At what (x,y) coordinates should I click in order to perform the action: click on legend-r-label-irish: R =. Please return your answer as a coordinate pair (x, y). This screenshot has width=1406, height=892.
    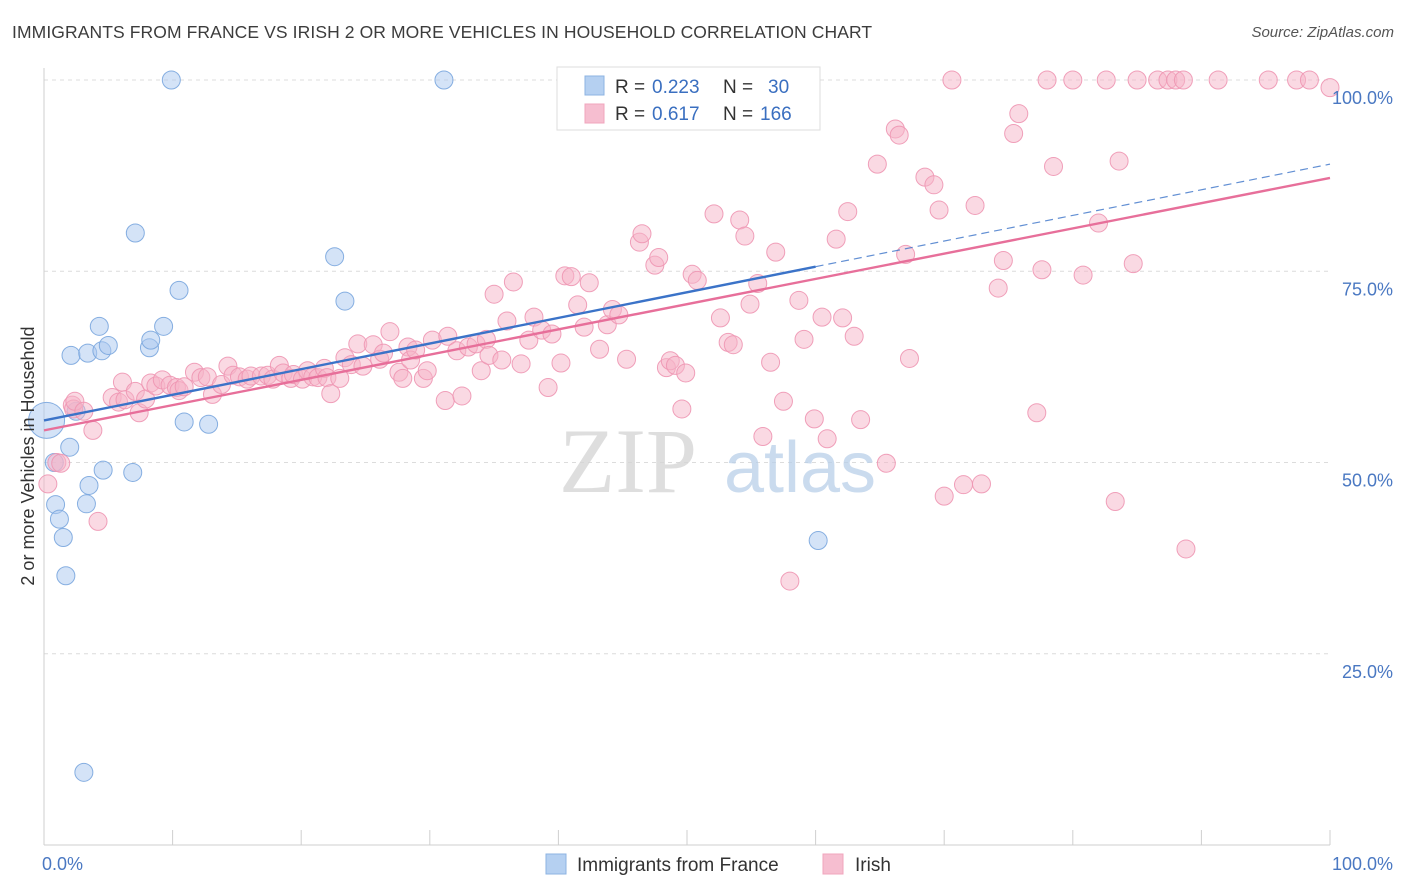
    Looking at the image, I should click on (630, 114).